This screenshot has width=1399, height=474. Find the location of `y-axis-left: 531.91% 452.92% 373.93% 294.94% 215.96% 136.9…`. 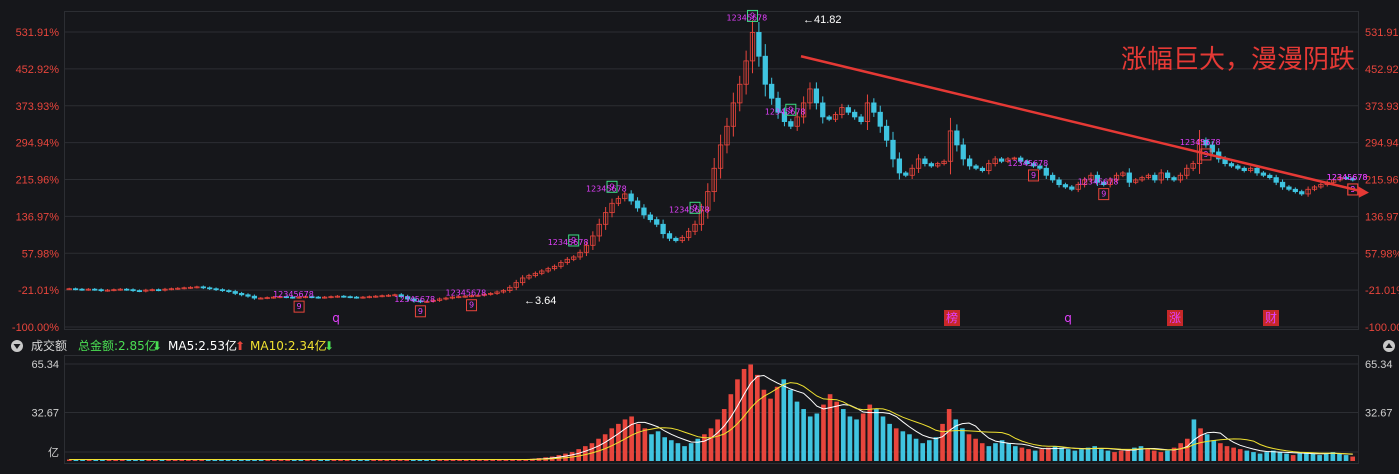

y-axis-left: 531.91% 452.92% 373.93% 294.94% 215.96% 136.9… is located at coordinates (35, 180).